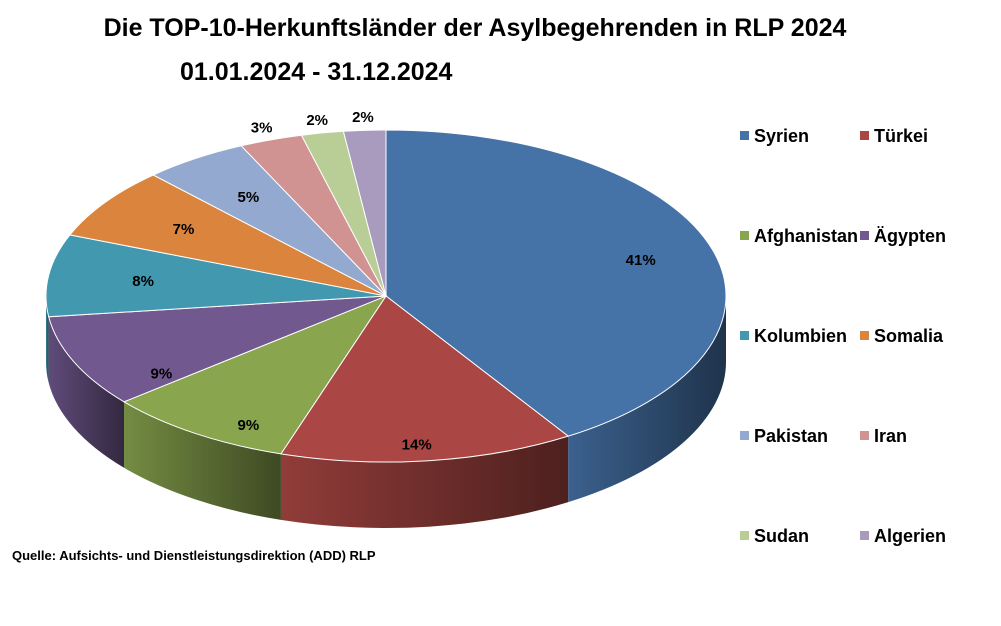 The width and height of the screenshot is (1001, 626). What do you see at coordinates (647, 399) in the screenshot?
I see `pie-side-syrien` at bounding box center [647, 399].